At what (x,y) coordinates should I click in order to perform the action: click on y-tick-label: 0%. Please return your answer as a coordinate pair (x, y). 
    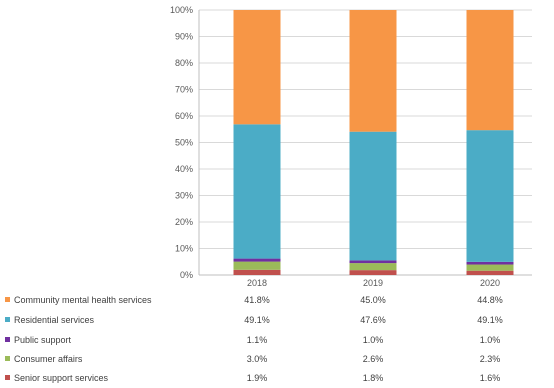
    Looking at the image, I should click on (186, 275).